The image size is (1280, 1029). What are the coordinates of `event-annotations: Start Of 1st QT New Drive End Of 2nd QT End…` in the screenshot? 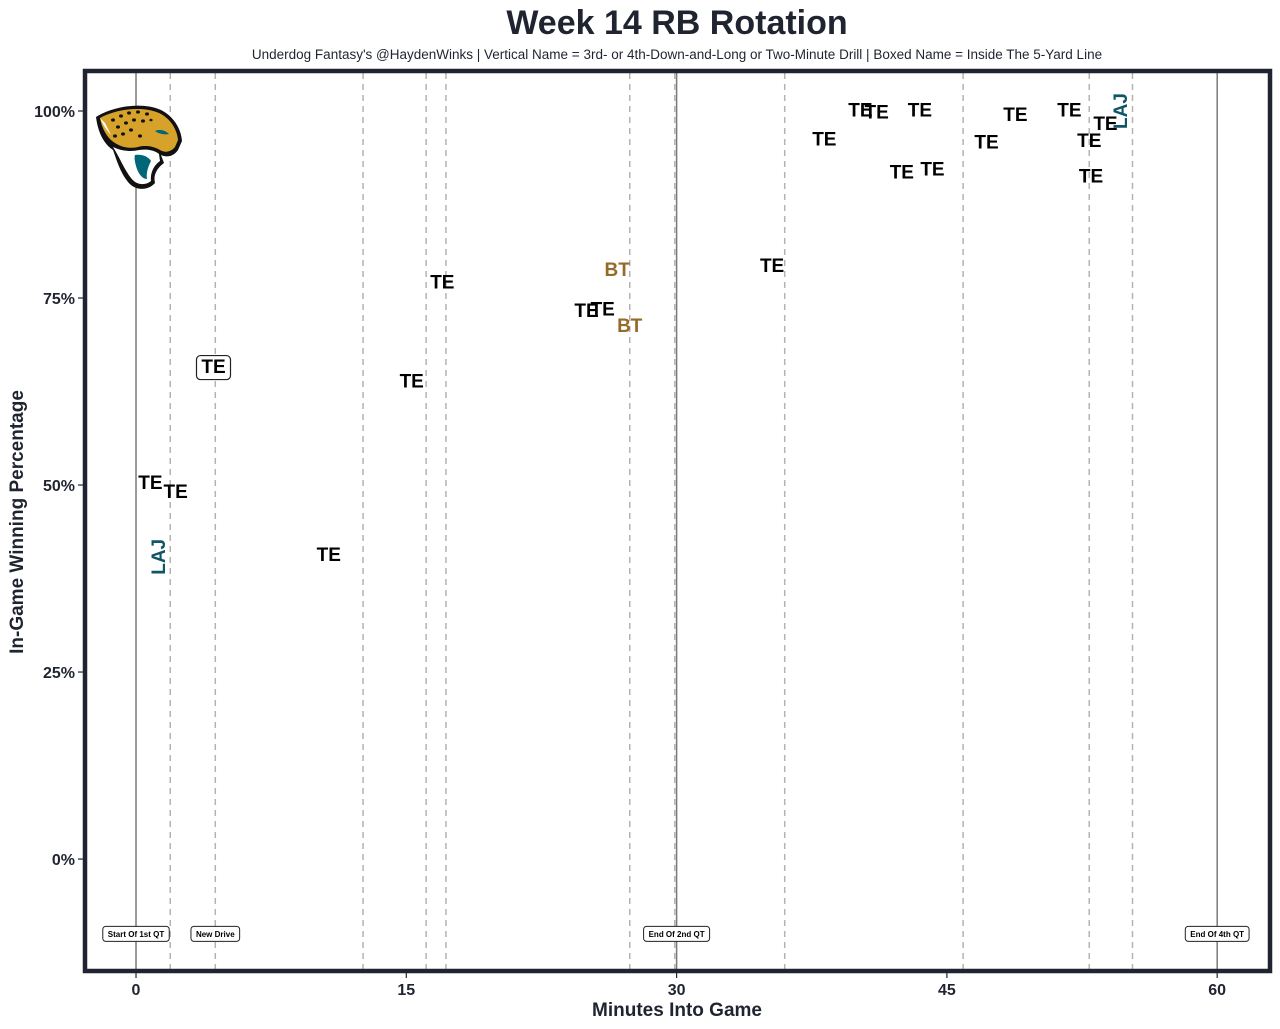 It's located at (676, 933).